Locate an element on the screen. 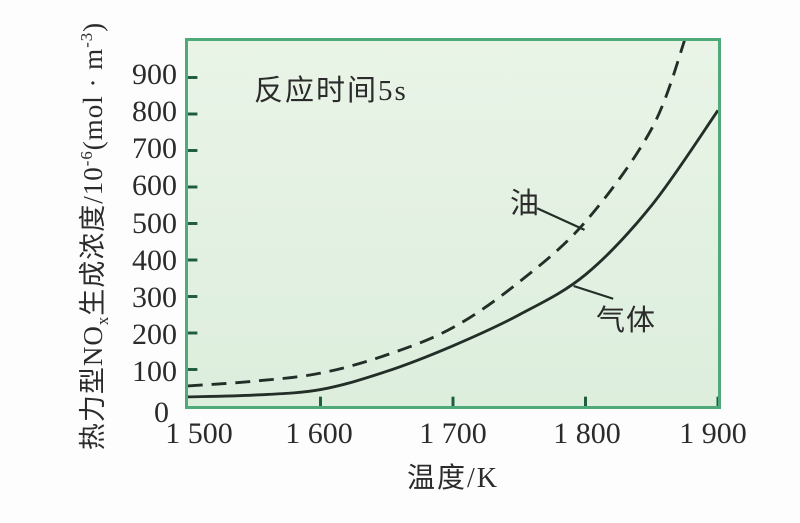  y-axis-title-part: 生成浓度/10 is located at coordinates (92, 241).